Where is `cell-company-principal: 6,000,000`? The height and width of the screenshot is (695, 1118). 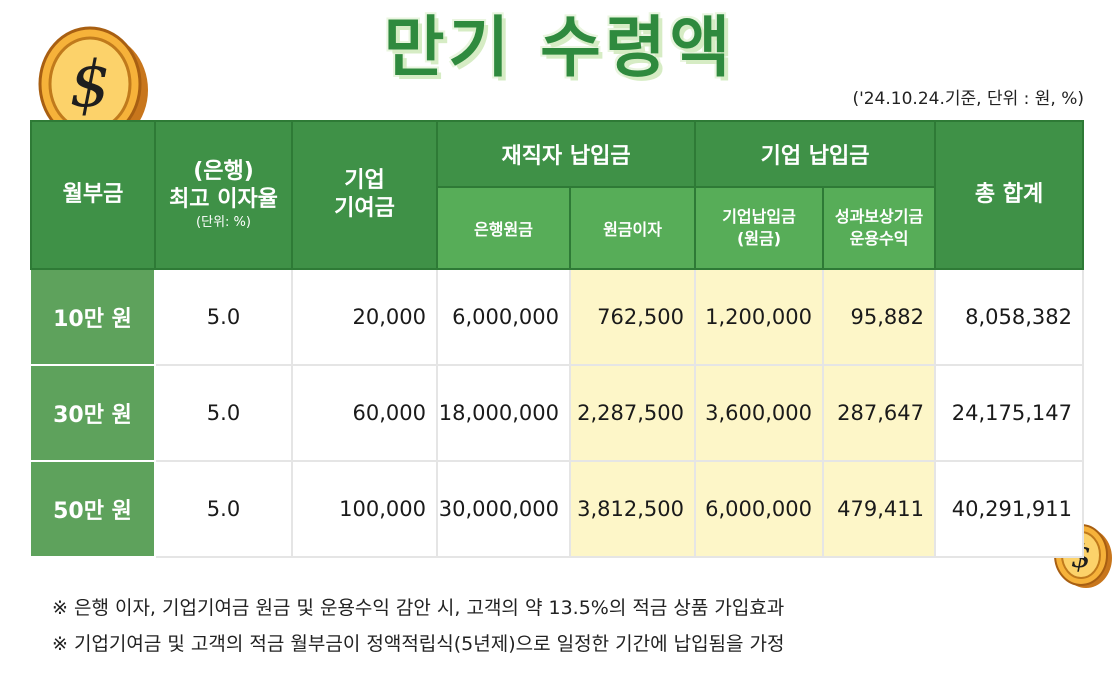 cell-company-principal: 6,000,000 is located at coordinates (759, 509).